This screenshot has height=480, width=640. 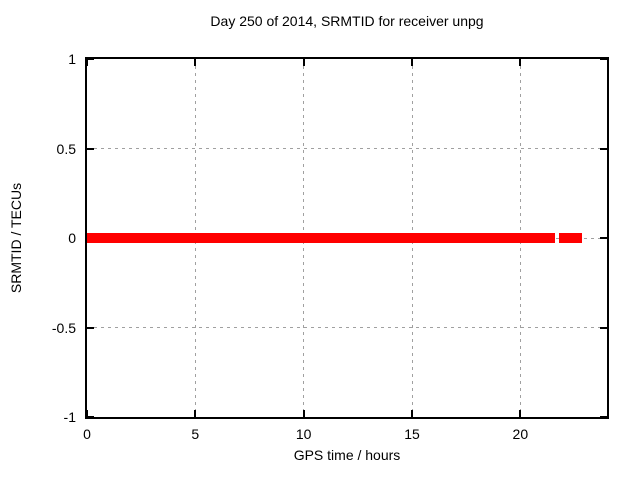 I want to click on y-tick-right--0.5, so click(x=603, y=327).